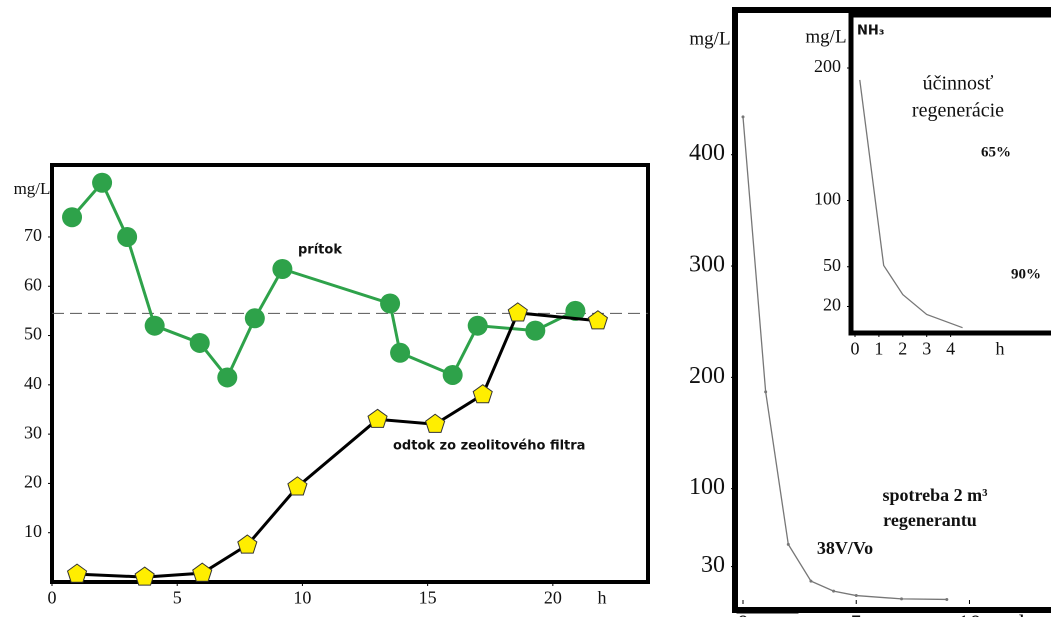 The height and width of the screenshot is (617, 1051). I want to click on annotation: 90%, so click(1026, 274).